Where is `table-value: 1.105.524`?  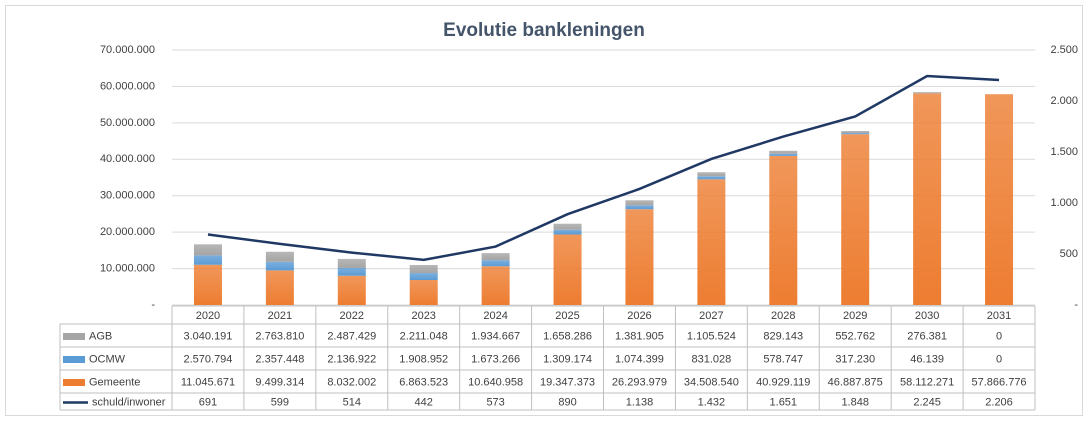
table-value: 1.105.524 is located at coordinates (711, 336).